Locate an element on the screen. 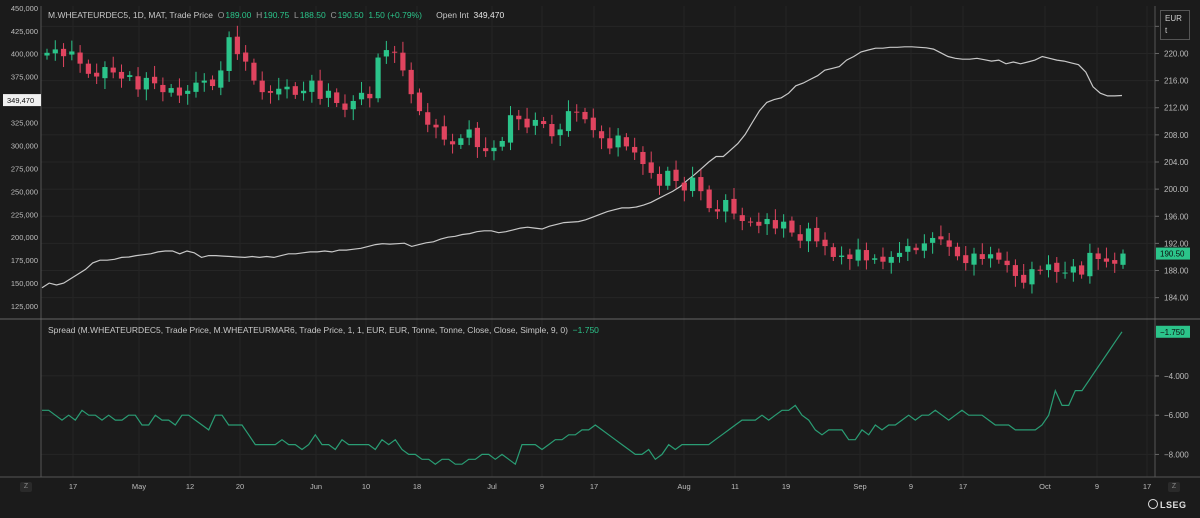 The width and height of the screenshot is (1200, 518). price-tick-label: 220.00 is located at coordinates (1176, 53).